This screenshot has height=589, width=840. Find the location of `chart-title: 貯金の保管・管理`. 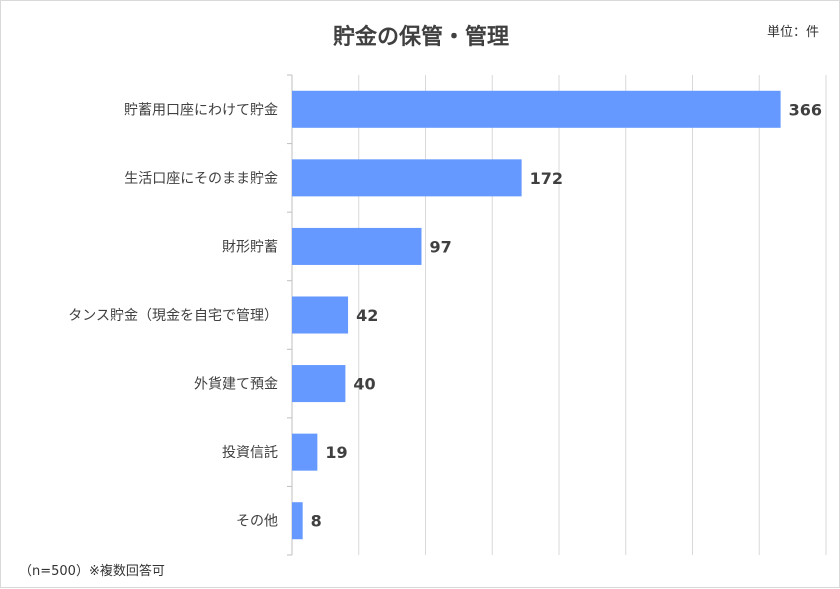

chart-title: 貯金の保管・管理 is located at coordinates (420, 37).